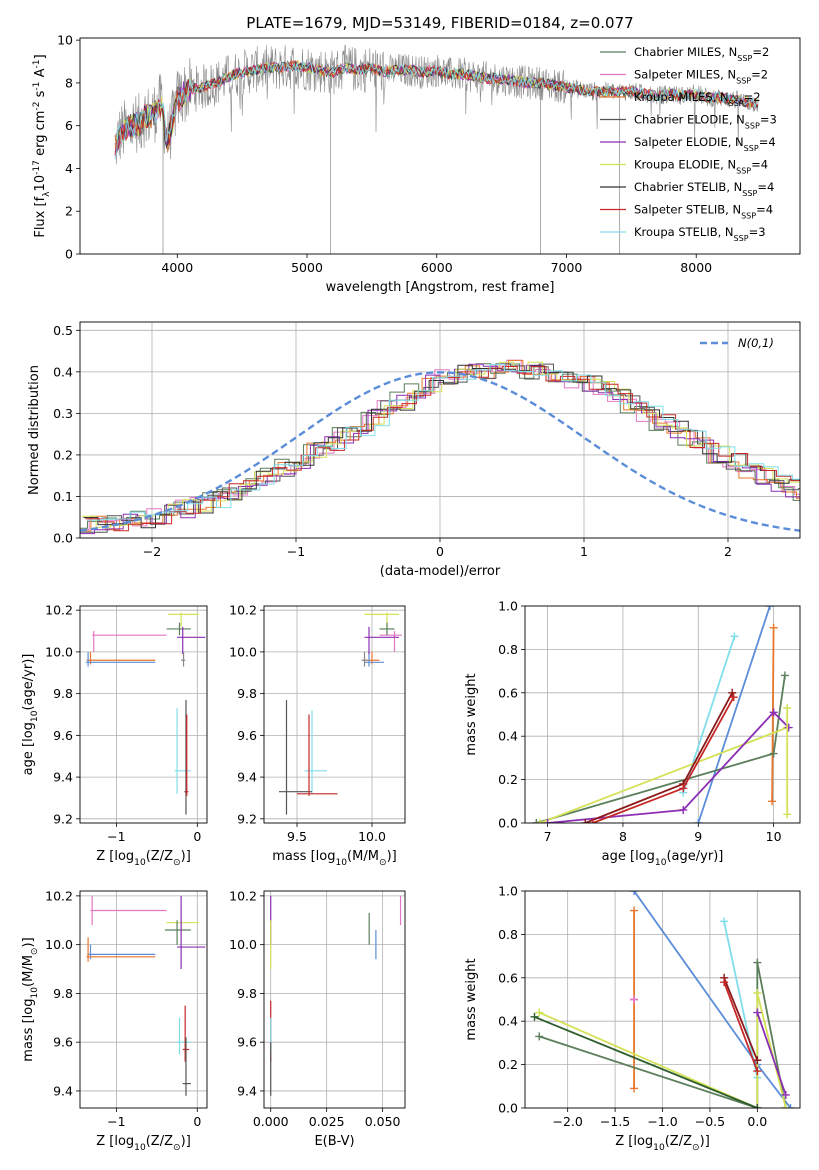  I want to click on x-tick-label: −0.5, so click(710, 1121).